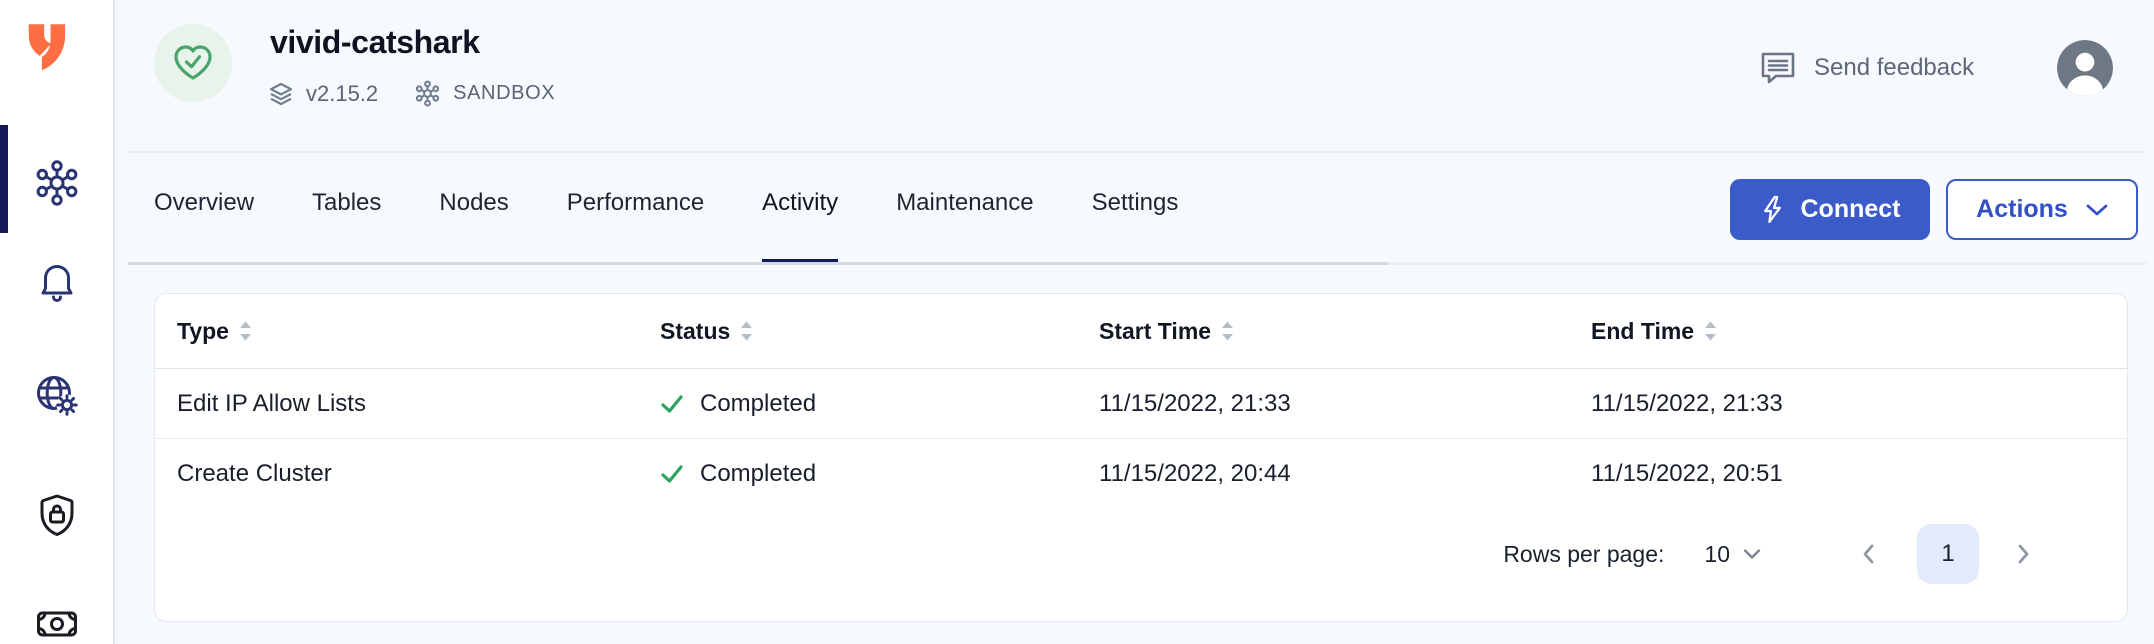  I want to click on user-avatar, so click(2085, 68).